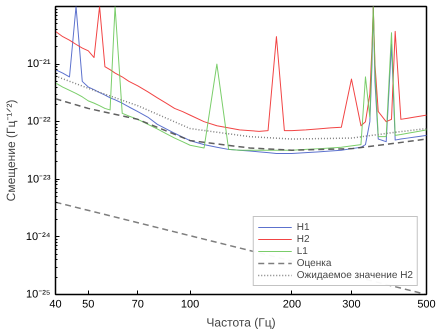 This screenshot has width=440, height=332. Describe the element at coordinates (138, 304) in the screenshot. I see `x-tick-label: 70` at that location.